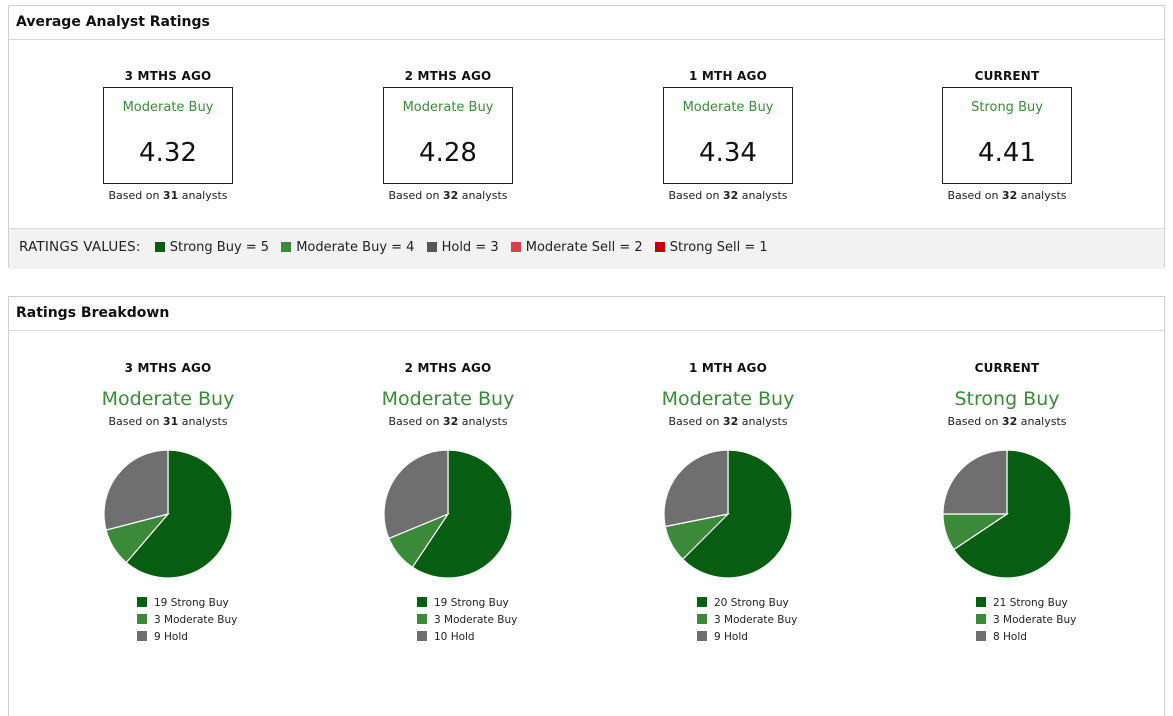  What do you see at coordinates (448, 153) in the screenshot?
I see `rating-value: 4.28` at bounding box center [448, 153].